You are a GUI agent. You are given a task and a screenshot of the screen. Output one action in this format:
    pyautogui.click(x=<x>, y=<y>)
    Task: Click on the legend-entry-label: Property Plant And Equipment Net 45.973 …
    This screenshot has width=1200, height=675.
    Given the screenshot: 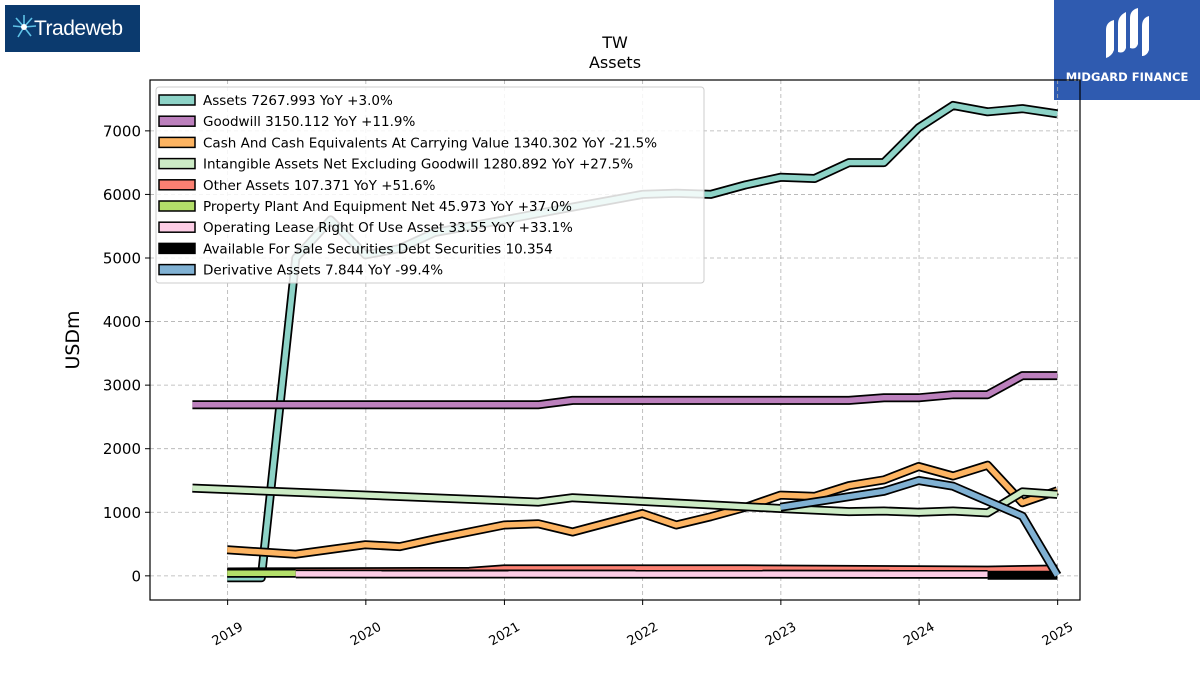 What is the action you would take?
    pyautogui.click(x=387, y=207)
    